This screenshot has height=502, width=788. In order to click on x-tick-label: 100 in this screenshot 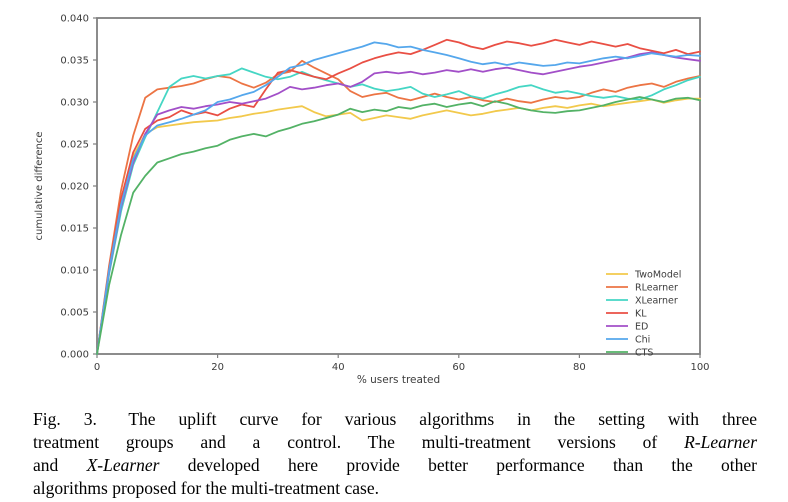, I will do `click(699, 367)`.